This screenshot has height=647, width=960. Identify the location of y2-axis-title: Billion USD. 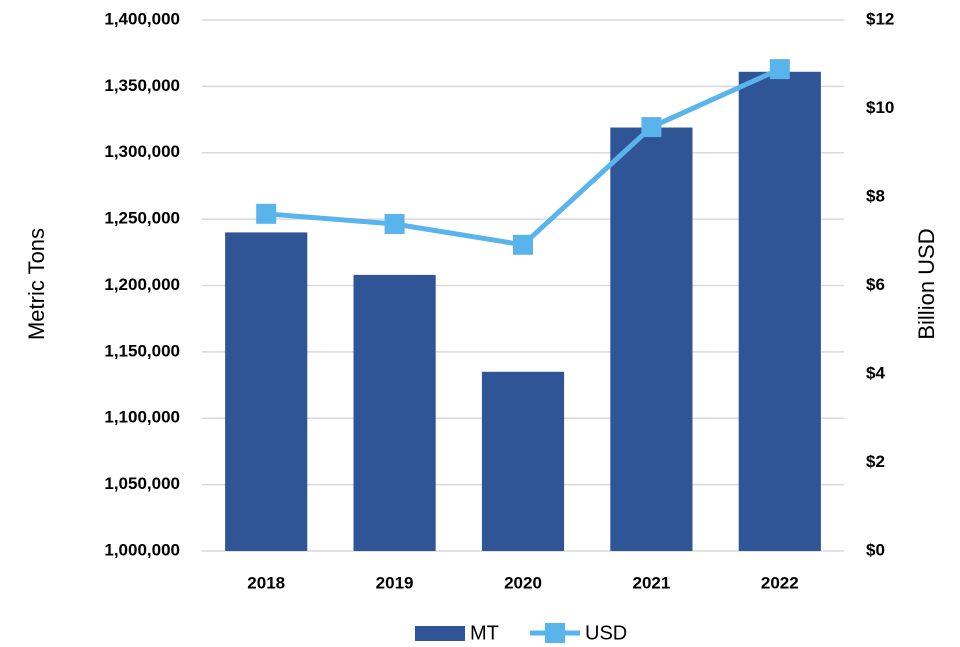
(926, 283).